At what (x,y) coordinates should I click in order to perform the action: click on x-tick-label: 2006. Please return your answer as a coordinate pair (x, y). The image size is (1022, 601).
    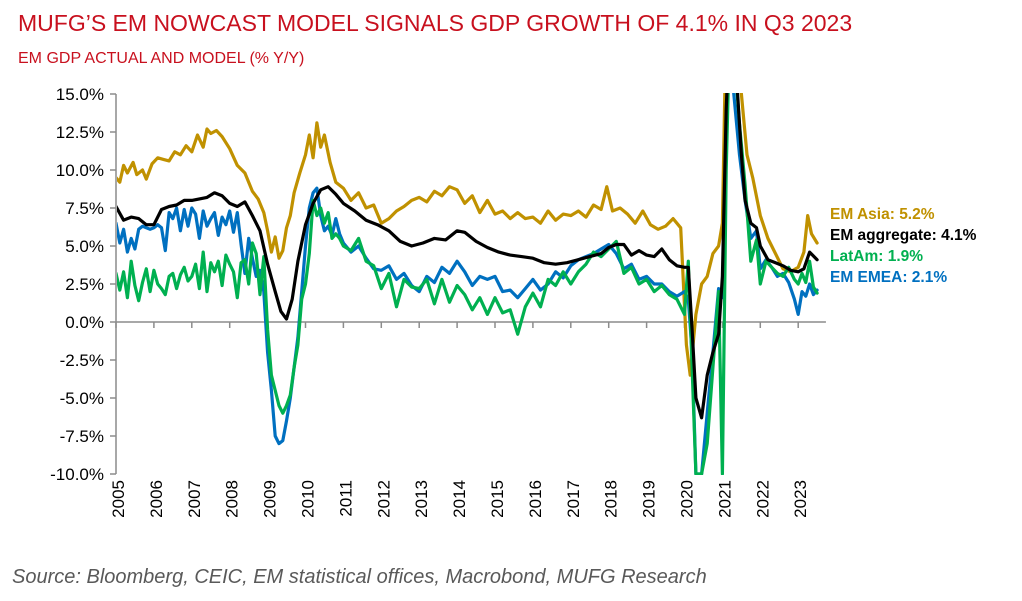
    Looking at the image, I should click on (156, 499).